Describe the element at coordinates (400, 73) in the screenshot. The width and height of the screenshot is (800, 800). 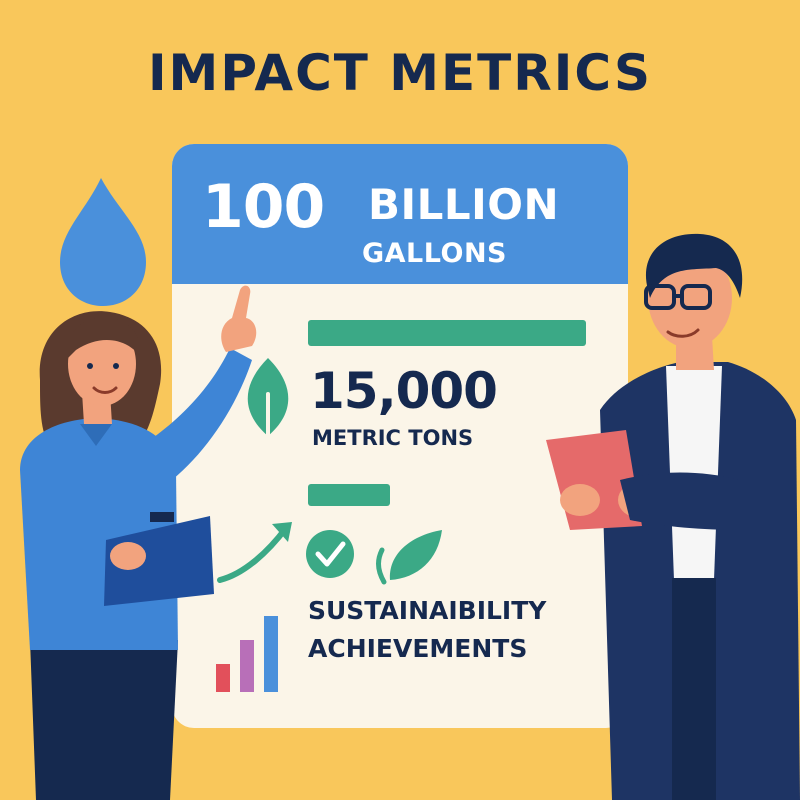
I see `page-title: IMPACT METRICS` at that location.